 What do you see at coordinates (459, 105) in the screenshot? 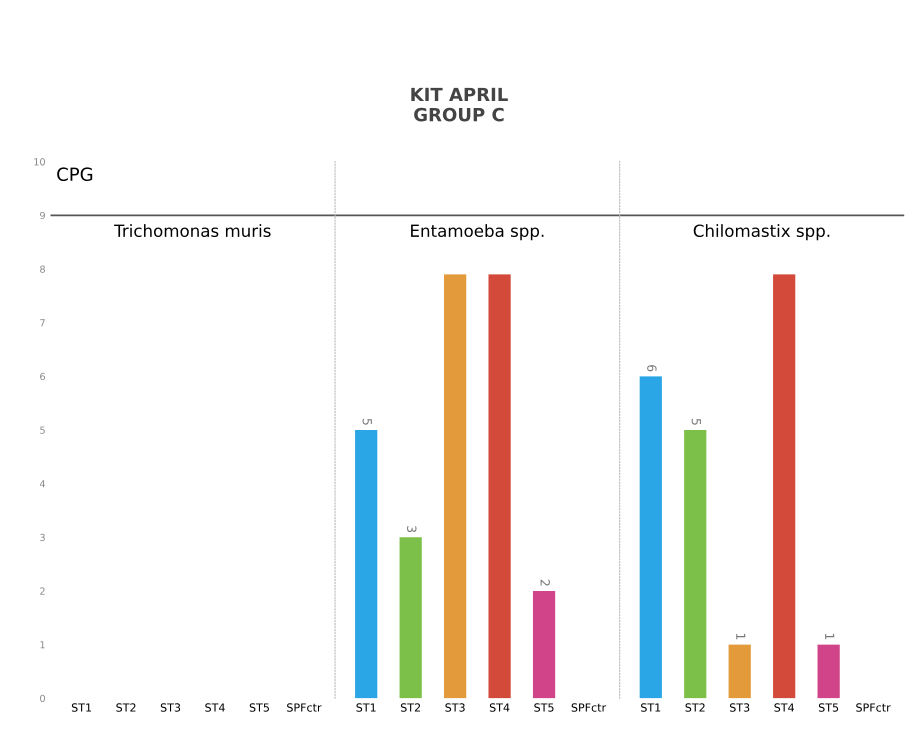
I see `text: KIT APRIL GROUP C` at bounding box center [459, 105].